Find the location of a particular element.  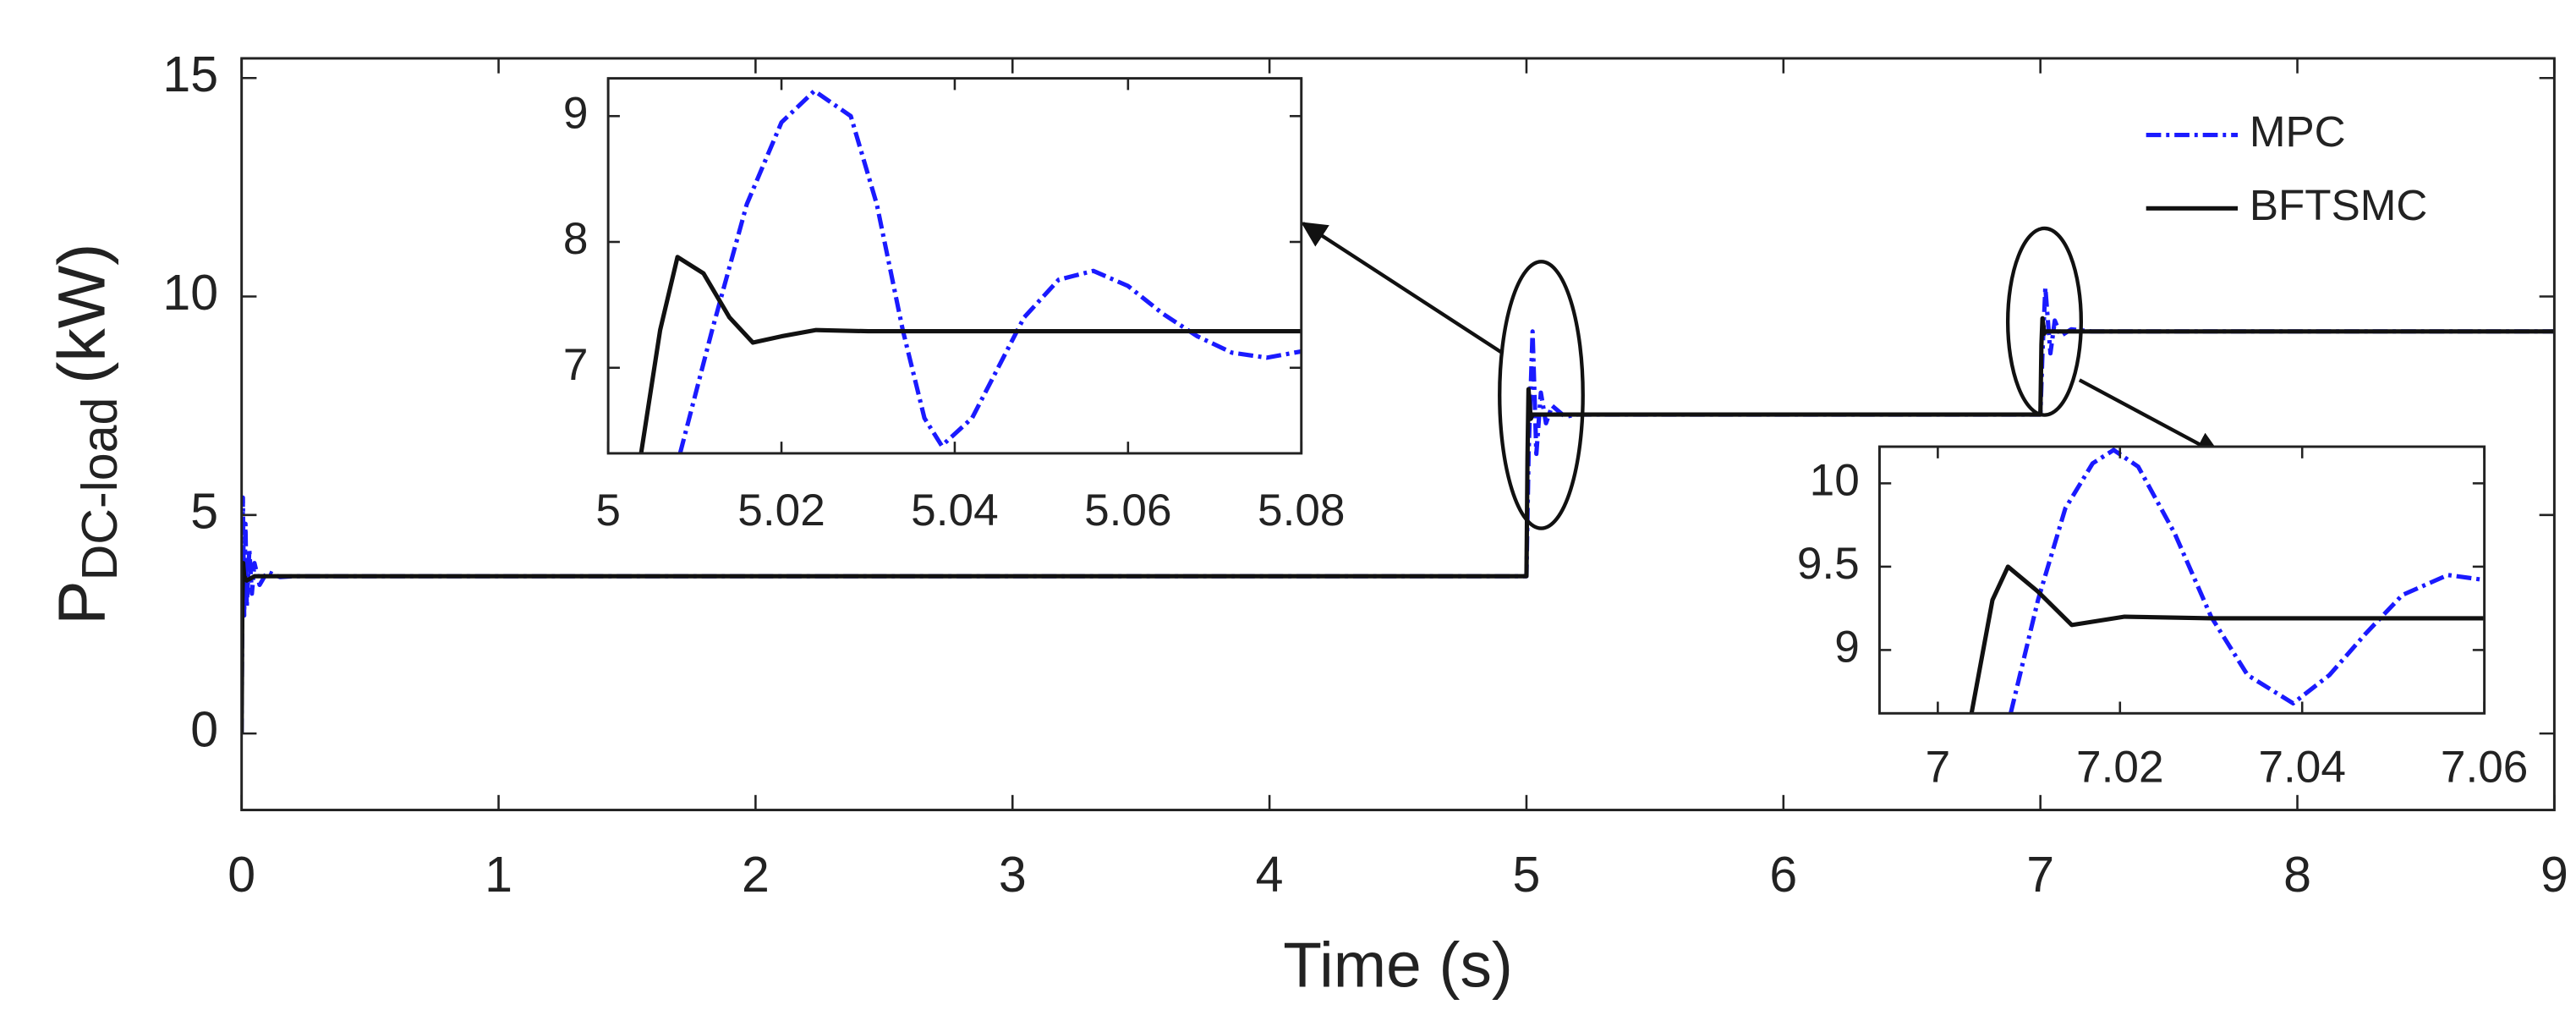

x-tick-label: 2 is located at coordinates (756, 874).